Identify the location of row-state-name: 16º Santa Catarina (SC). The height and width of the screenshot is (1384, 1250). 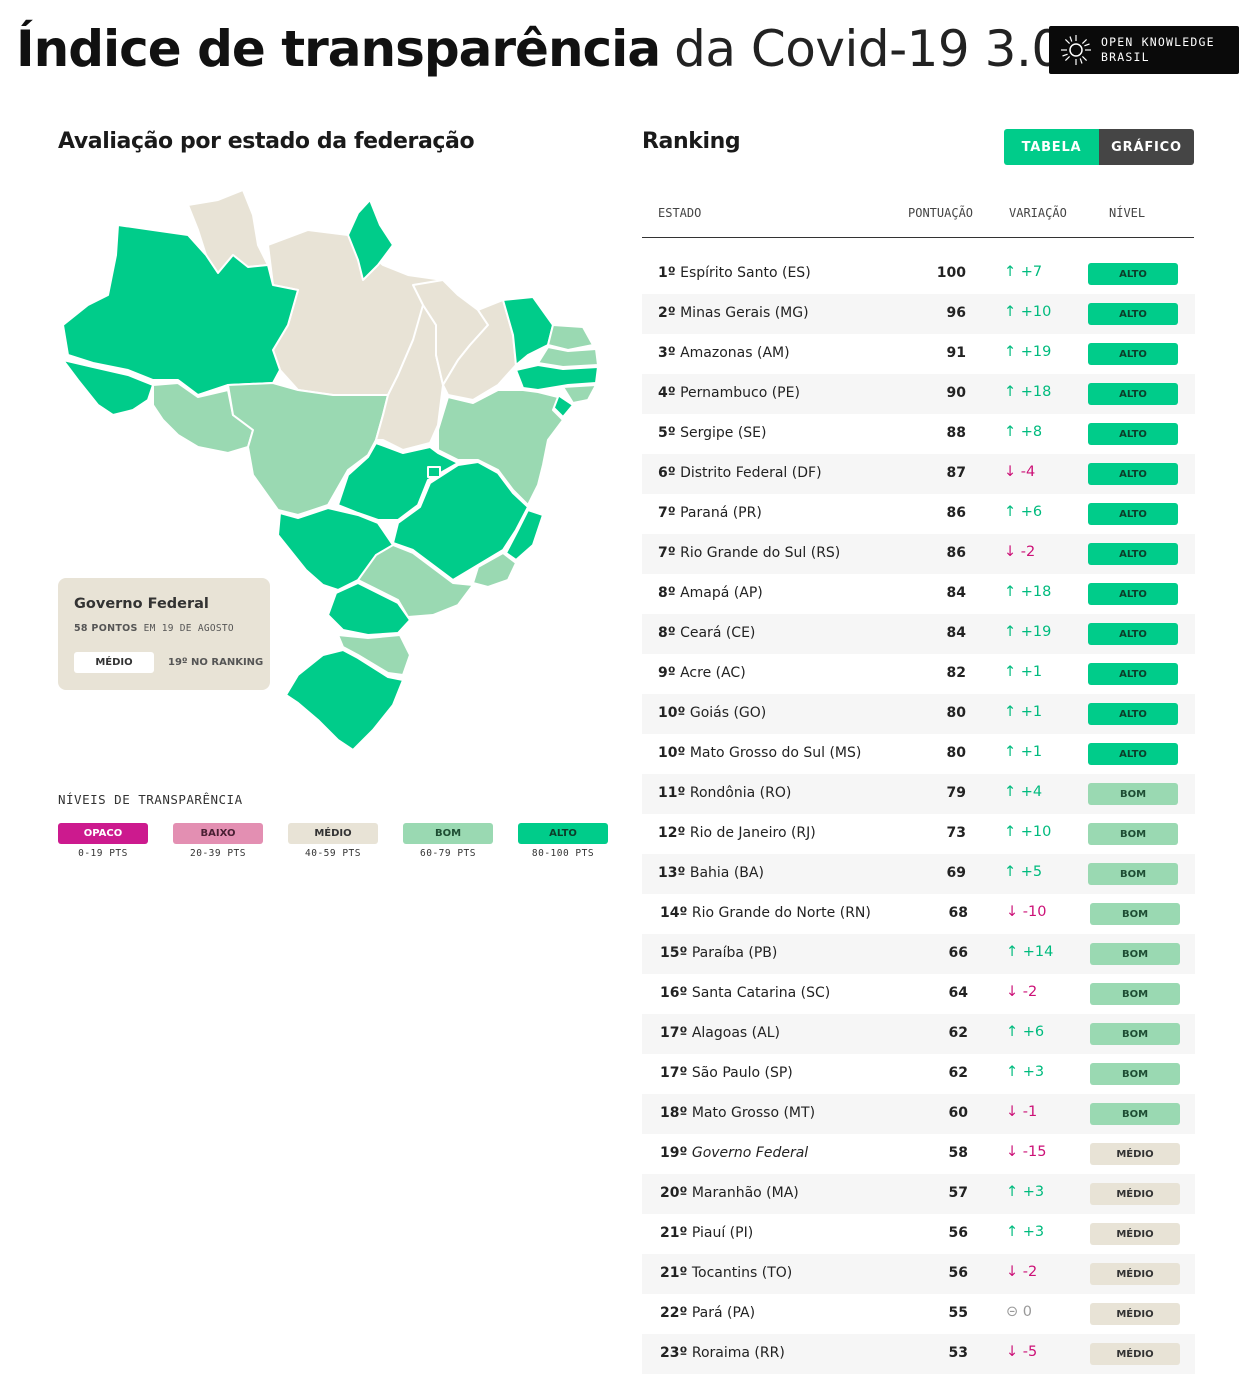
(745, 993).